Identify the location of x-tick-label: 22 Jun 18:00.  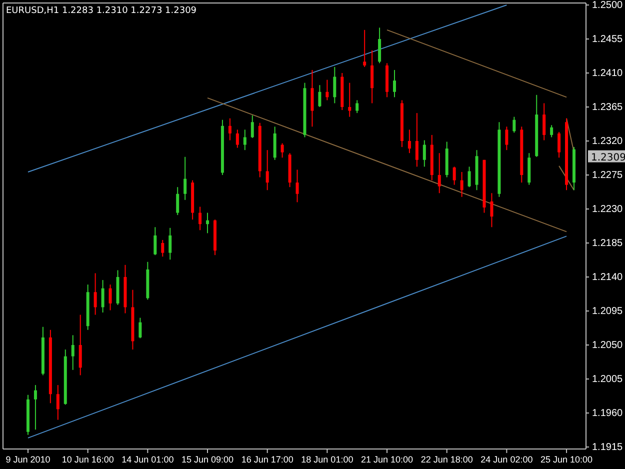
(446, 459).